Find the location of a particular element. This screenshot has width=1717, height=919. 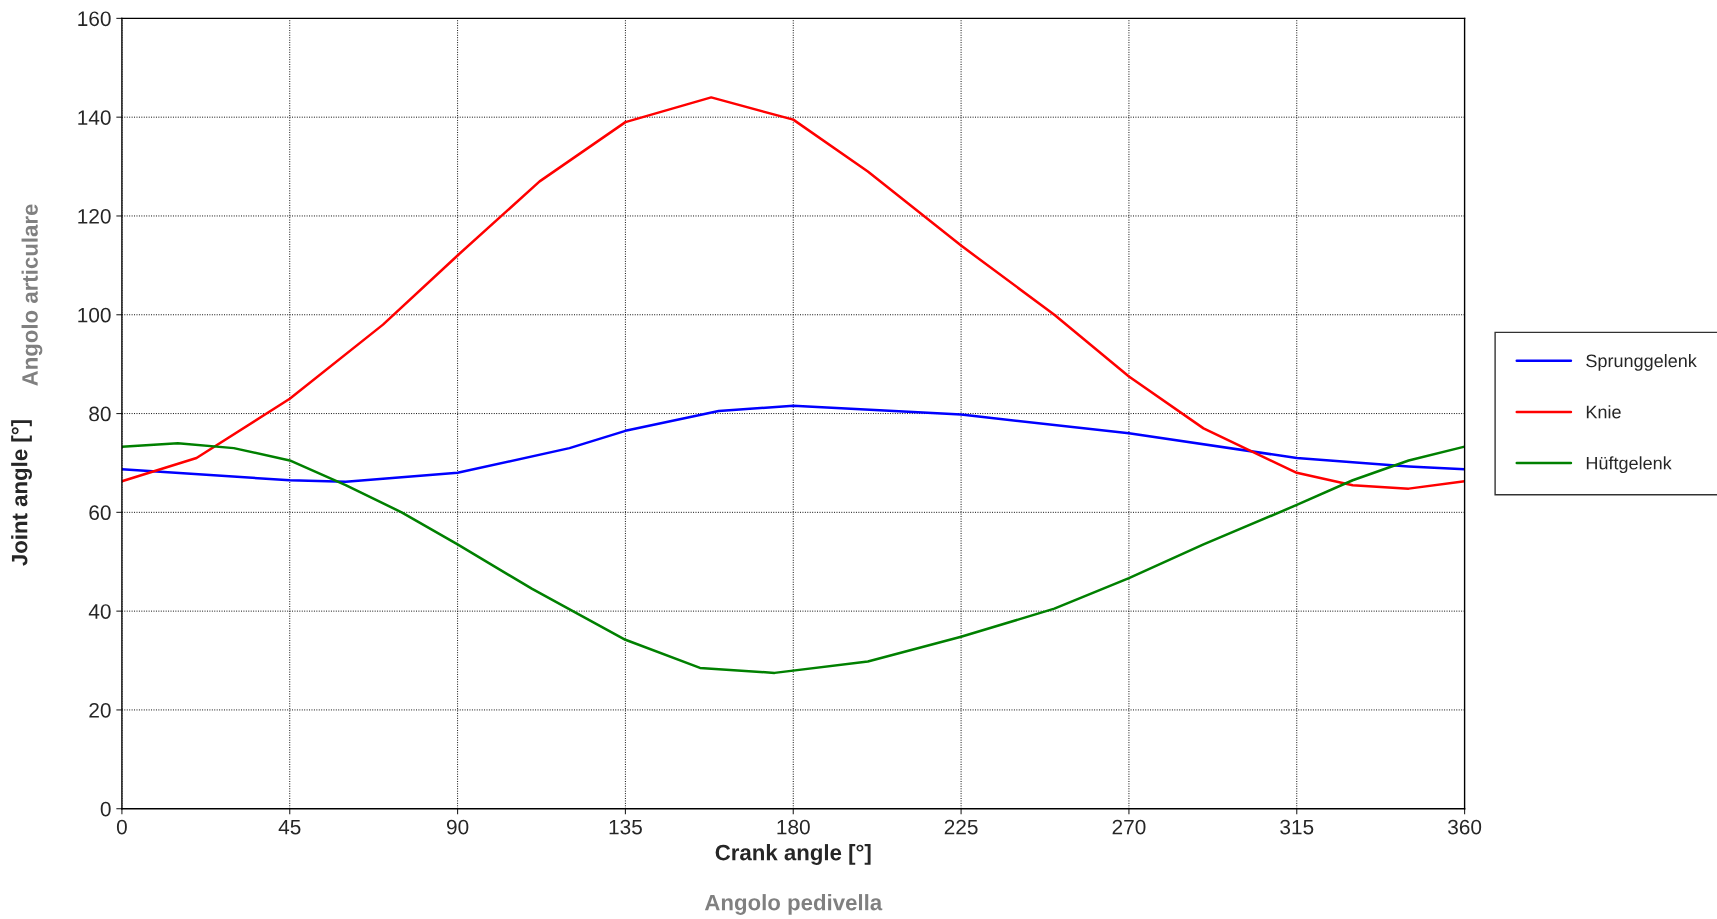

legend-label: Sprunggelenk is located at coordinates (1641, 362).